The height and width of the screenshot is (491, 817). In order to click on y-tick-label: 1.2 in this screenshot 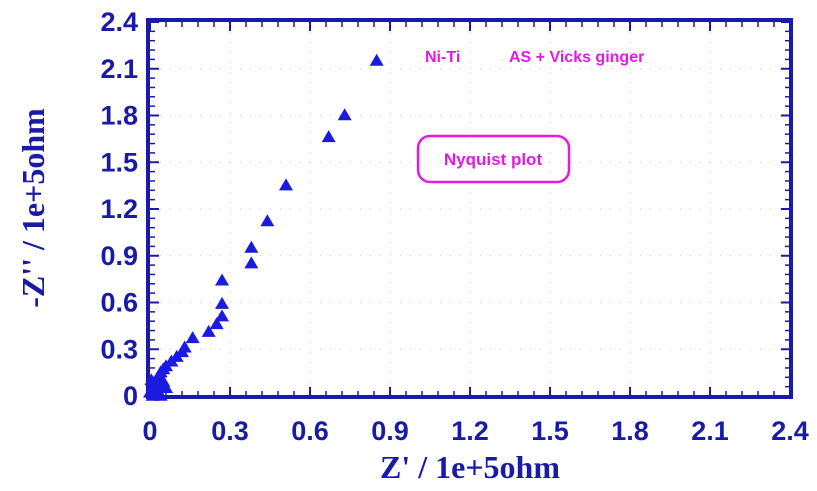, I will do `click(119, 209)`.